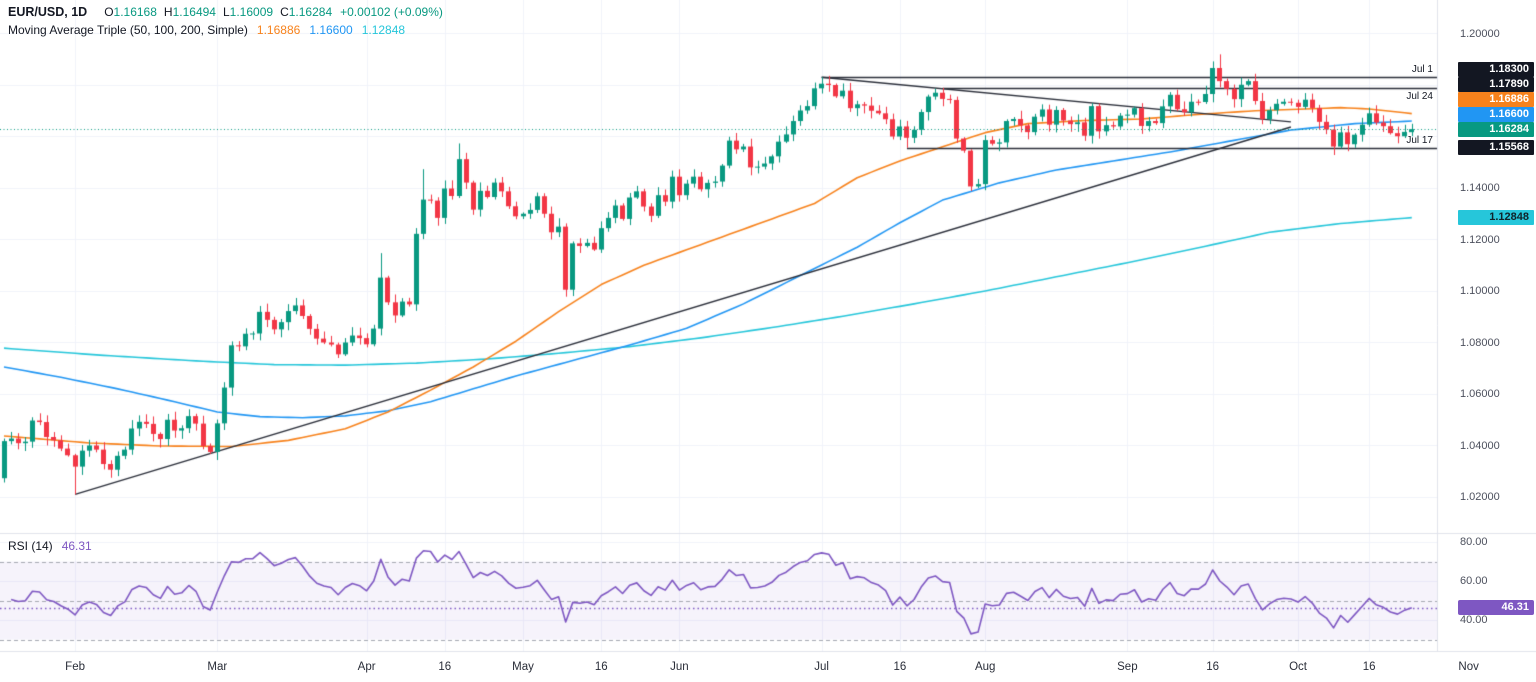 The image size is (1536, 682). What do you see at coordinates (1496, 84) in the screenshot?
I see `price-badge-1.17890: 1.17890` at bounding box center [1496, 84].